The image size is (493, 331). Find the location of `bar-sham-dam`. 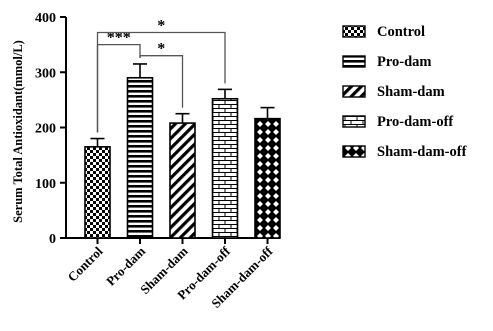

bar-sham-dam is located at coordinates (182, 180).